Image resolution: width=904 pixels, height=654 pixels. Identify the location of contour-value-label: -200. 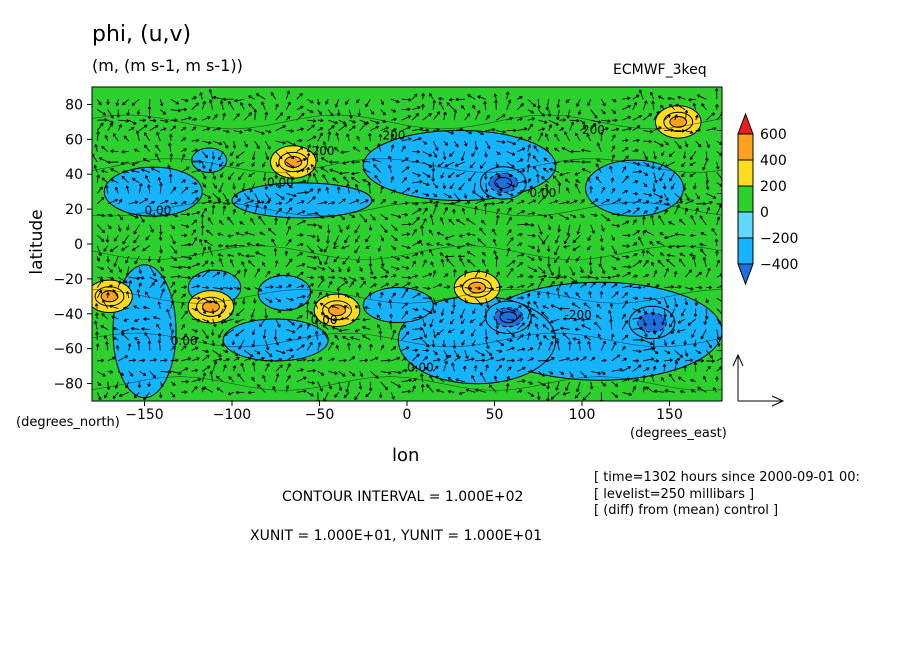
(578, 315).